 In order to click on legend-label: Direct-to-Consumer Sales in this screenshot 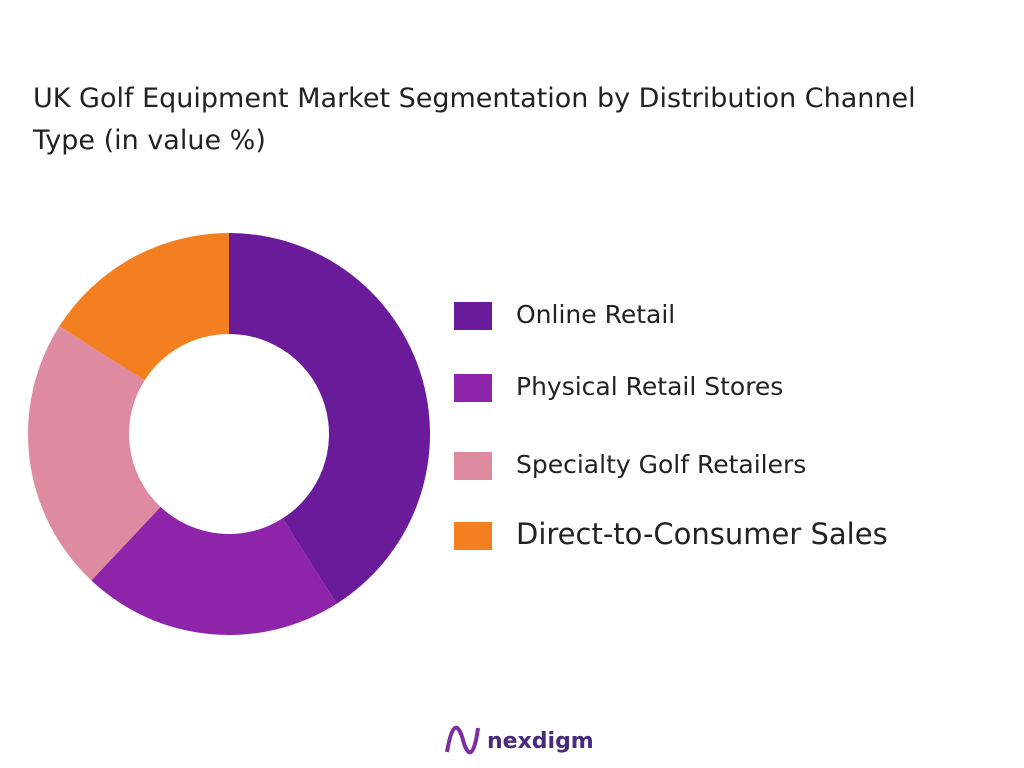, I will do `click(702, 534)`.